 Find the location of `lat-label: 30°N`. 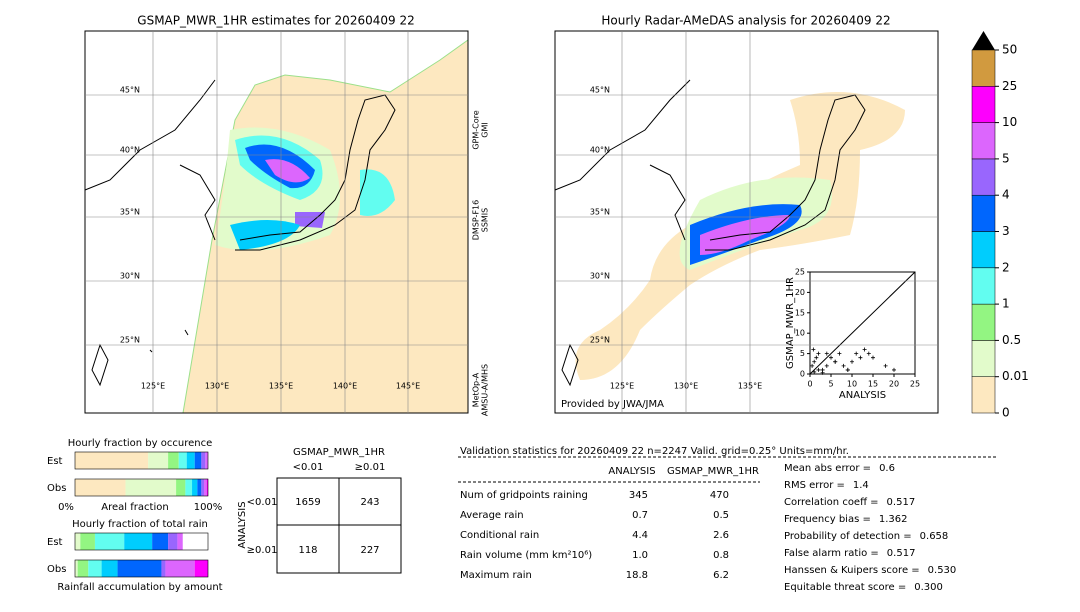

lat-label: 30°N is located at coordinates (130, 276).